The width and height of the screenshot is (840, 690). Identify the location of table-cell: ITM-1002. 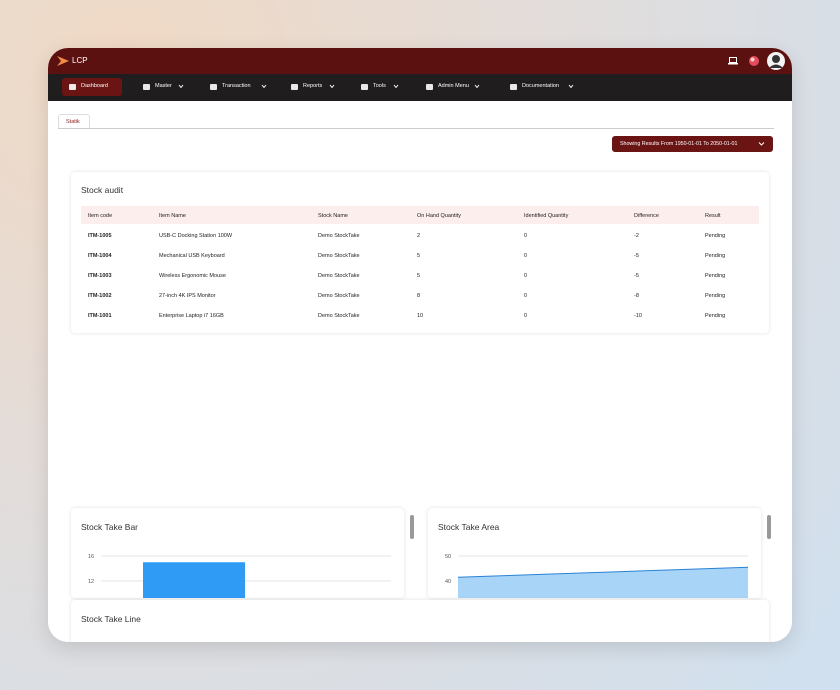
(100, 296).